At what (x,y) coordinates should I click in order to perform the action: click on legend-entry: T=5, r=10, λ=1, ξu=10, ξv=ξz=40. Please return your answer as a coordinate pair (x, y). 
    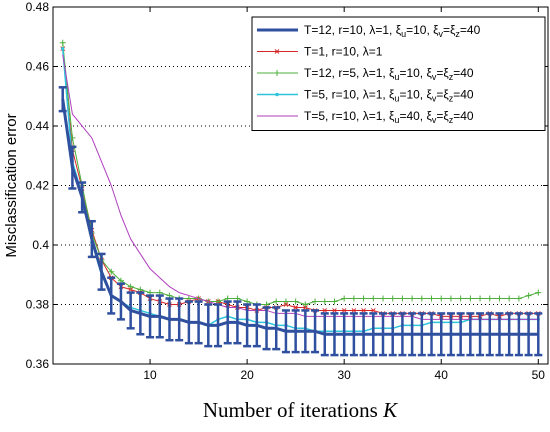
    Looking at the image, I should click on (365, 96).